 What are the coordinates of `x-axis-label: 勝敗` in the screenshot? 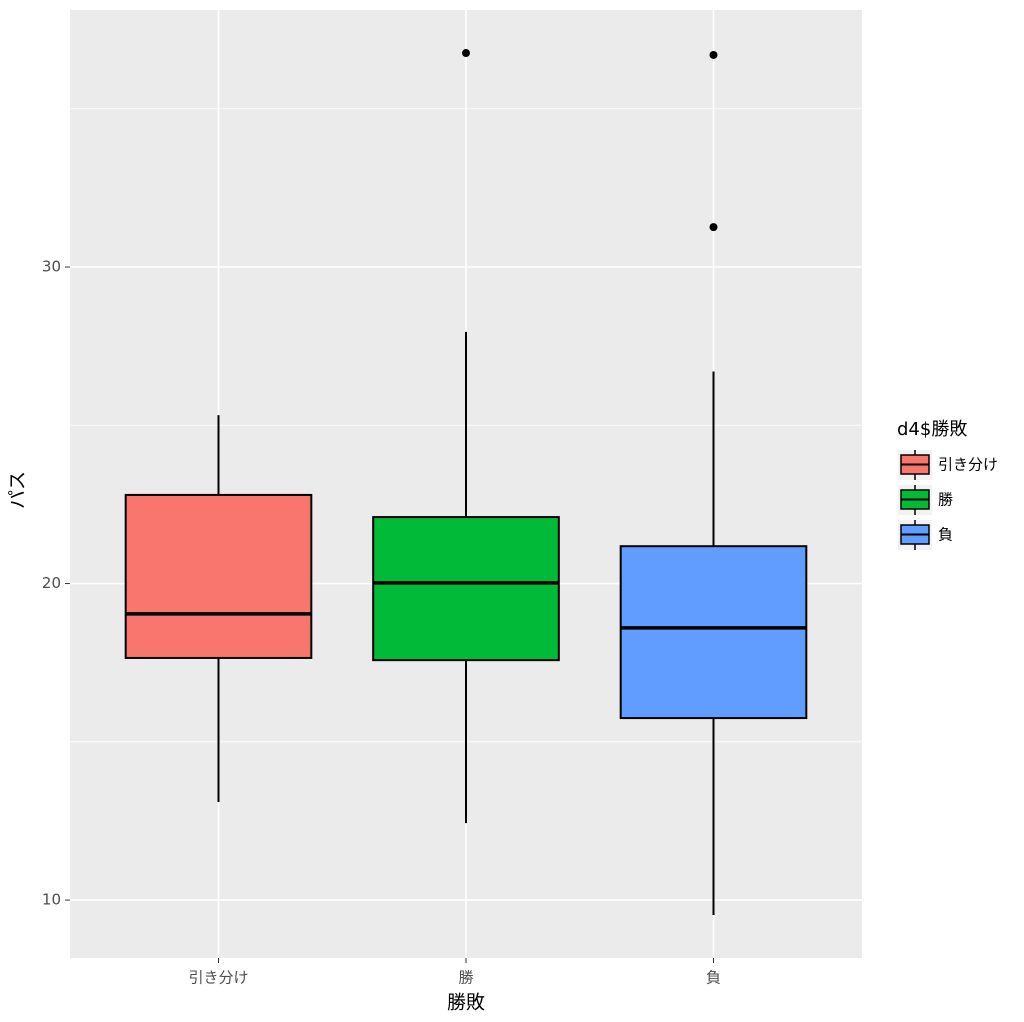 It's located at (466, 1003).